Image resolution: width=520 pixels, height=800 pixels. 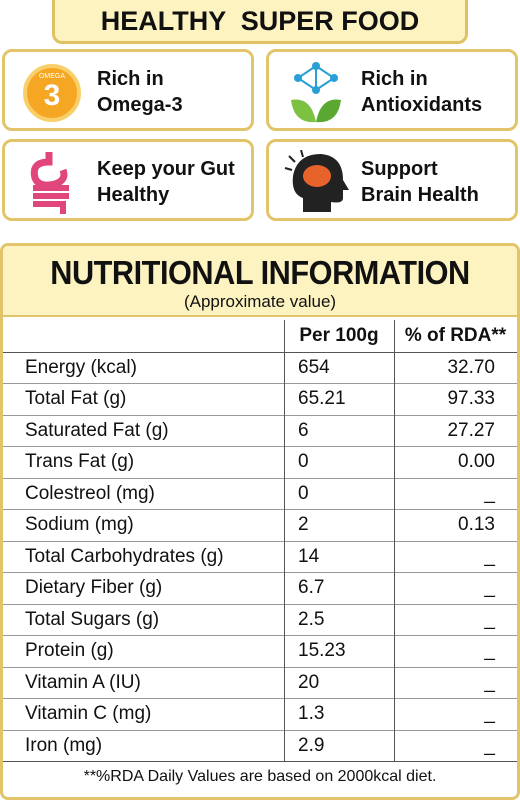 I want to click on per-100g: 6, so click(x=303, y=430).